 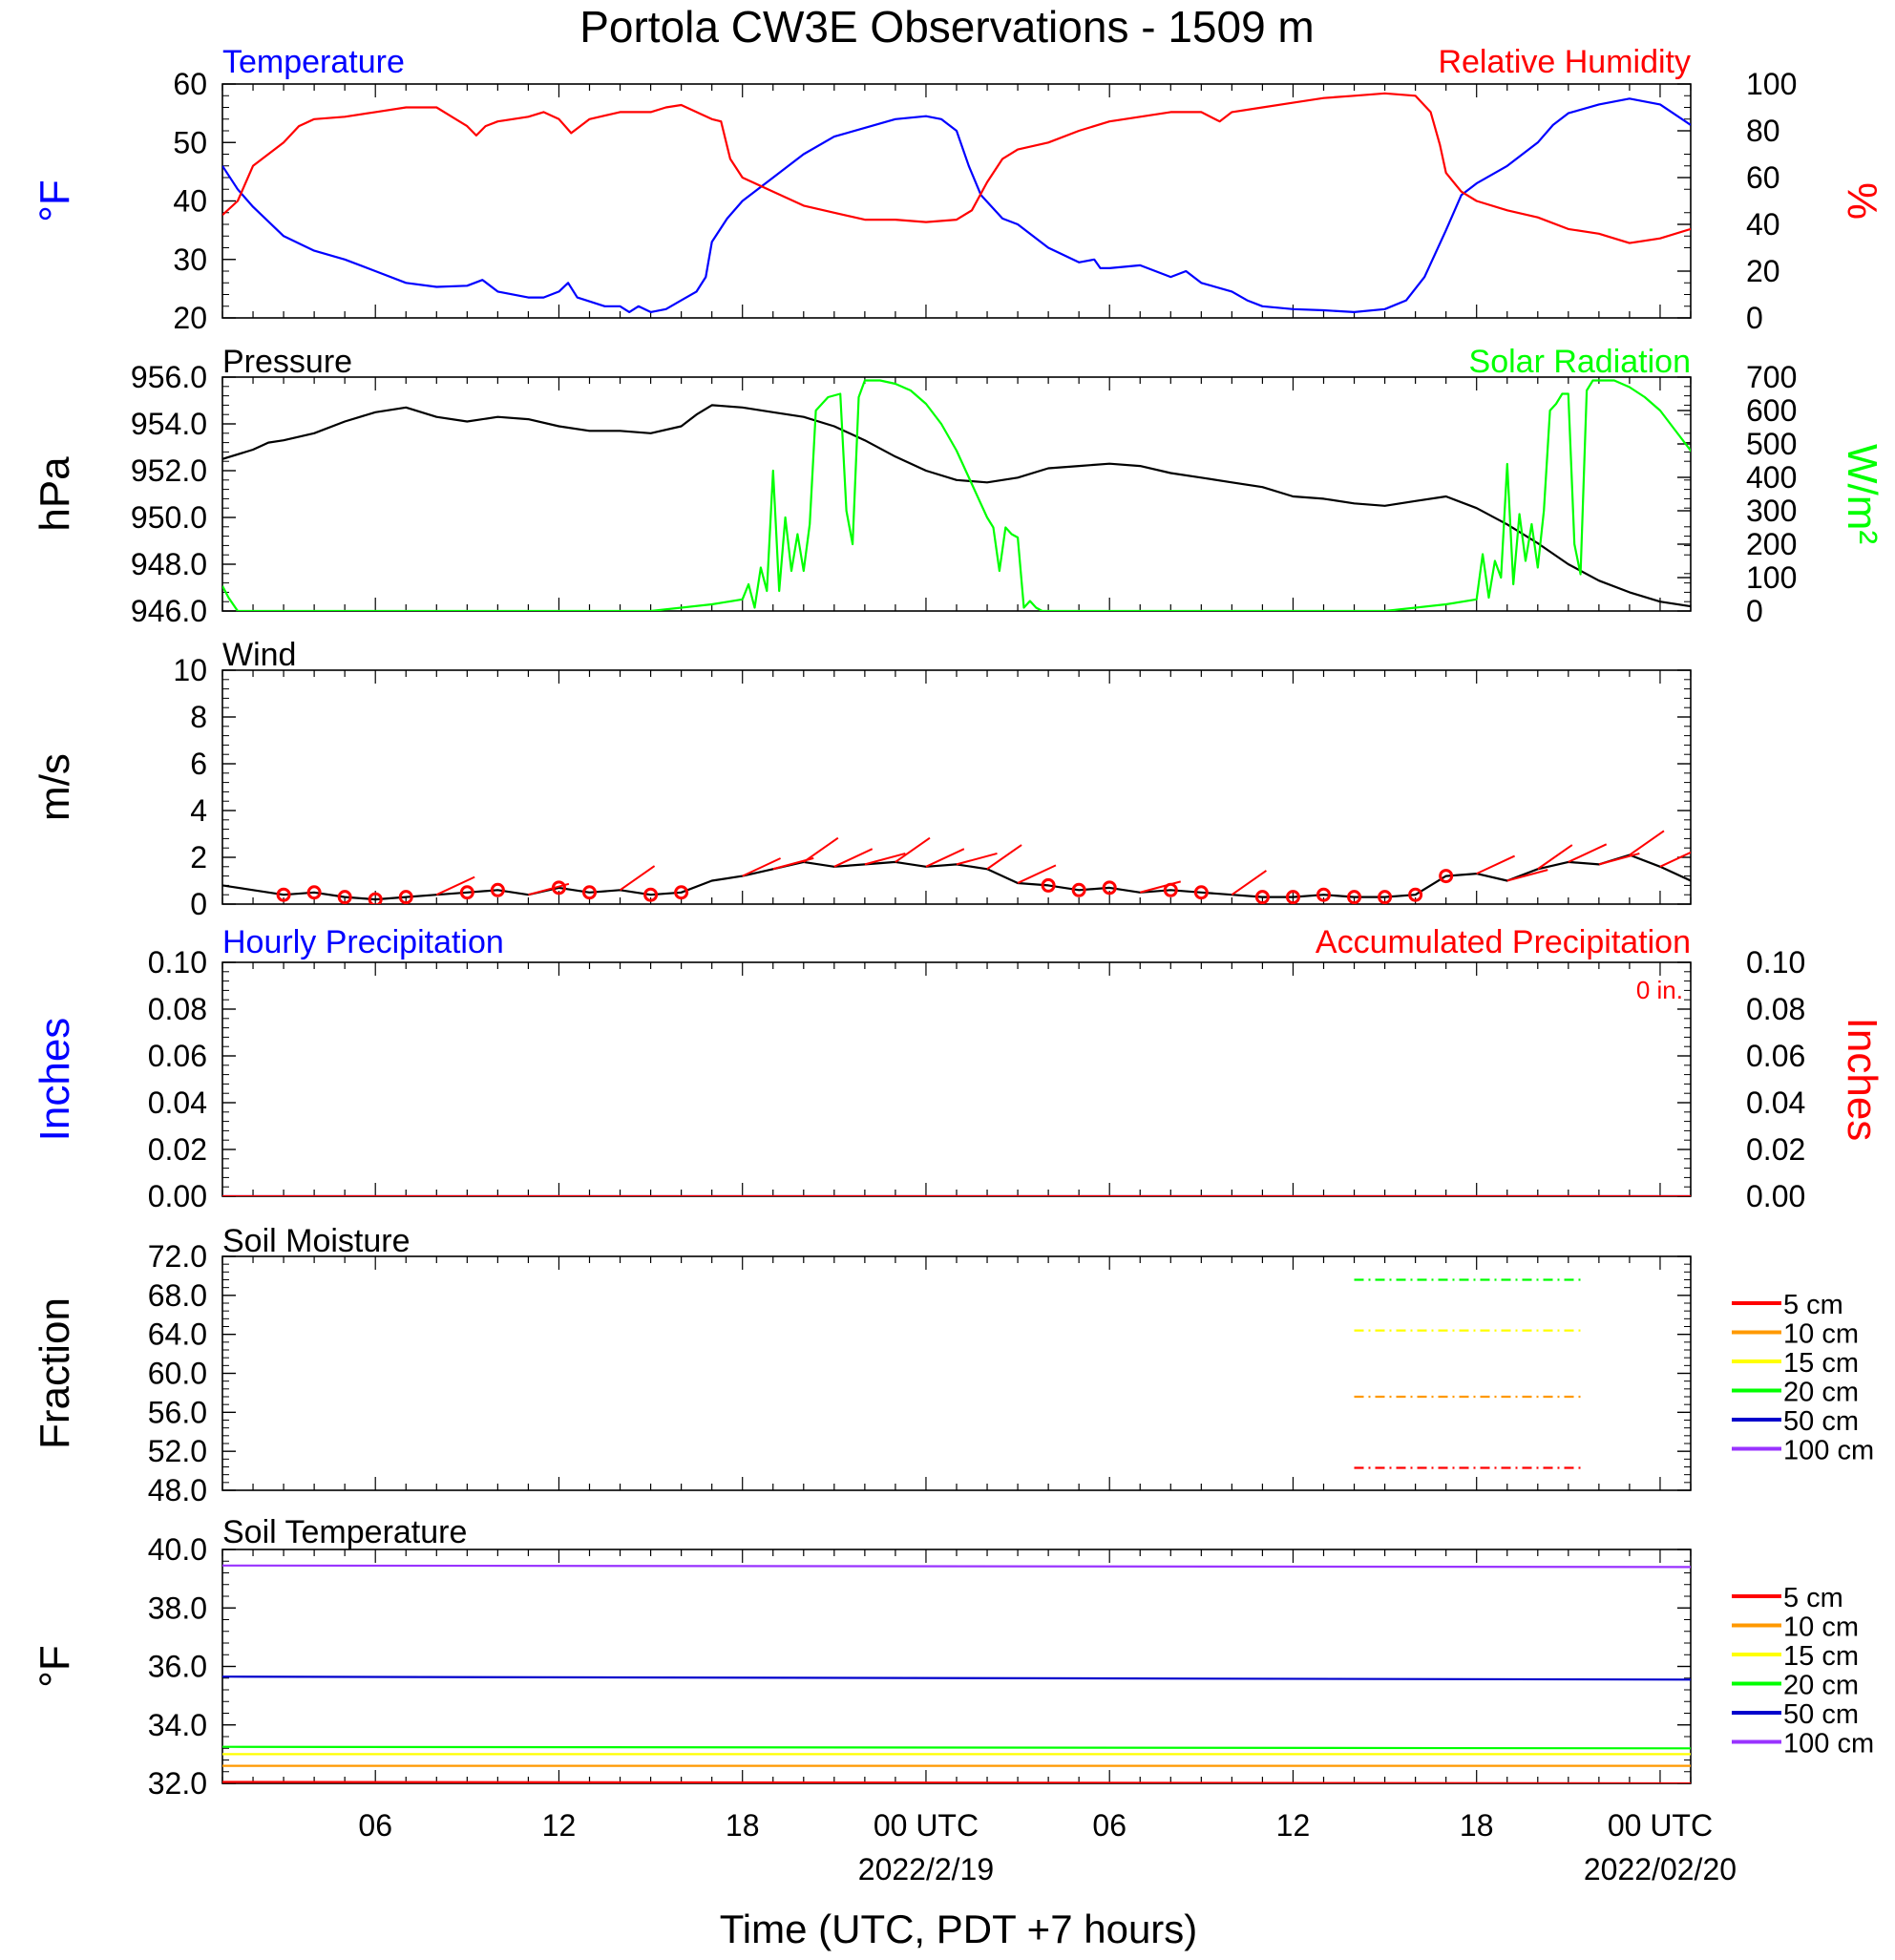 I want to click on legend-label: 10 cm, so click(x=1821, y=1627).